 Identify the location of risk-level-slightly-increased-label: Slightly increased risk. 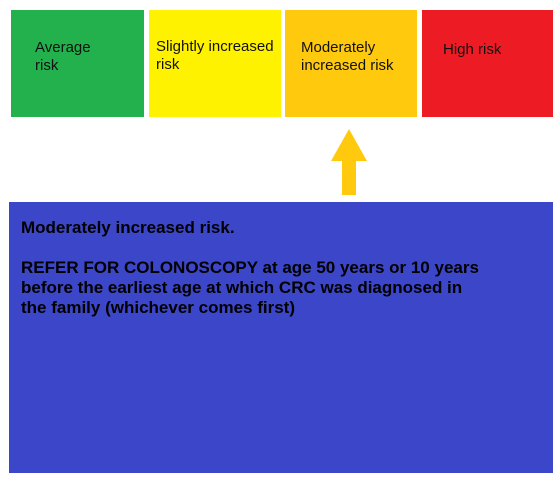
(215, 55).